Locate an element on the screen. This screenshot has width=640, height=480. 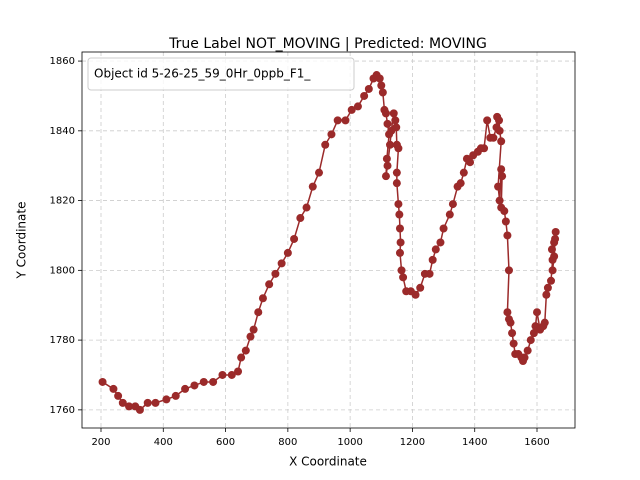
y-tick-label: 1800 is located at coordinates (62, 270).